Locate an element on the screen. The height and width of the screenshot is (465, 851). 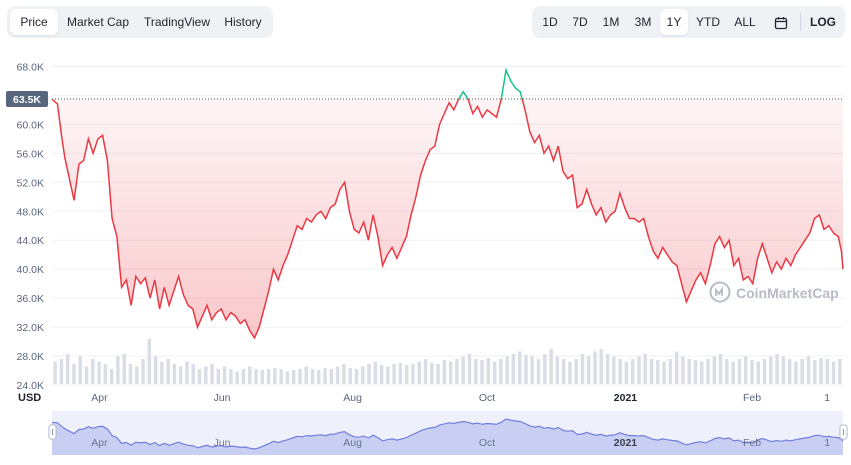
range-7d-button: 7D is located at coordinates (580, 22).